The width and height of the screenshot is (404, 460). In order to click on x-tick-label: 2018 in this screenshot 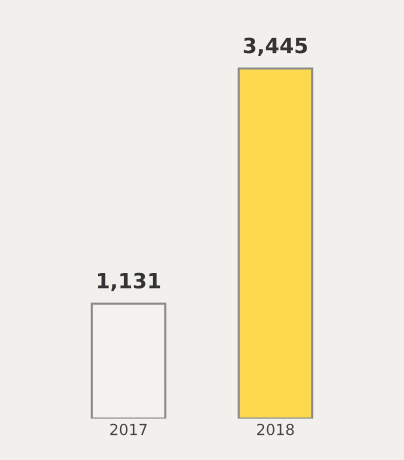, I will do `click(275, 430)`.